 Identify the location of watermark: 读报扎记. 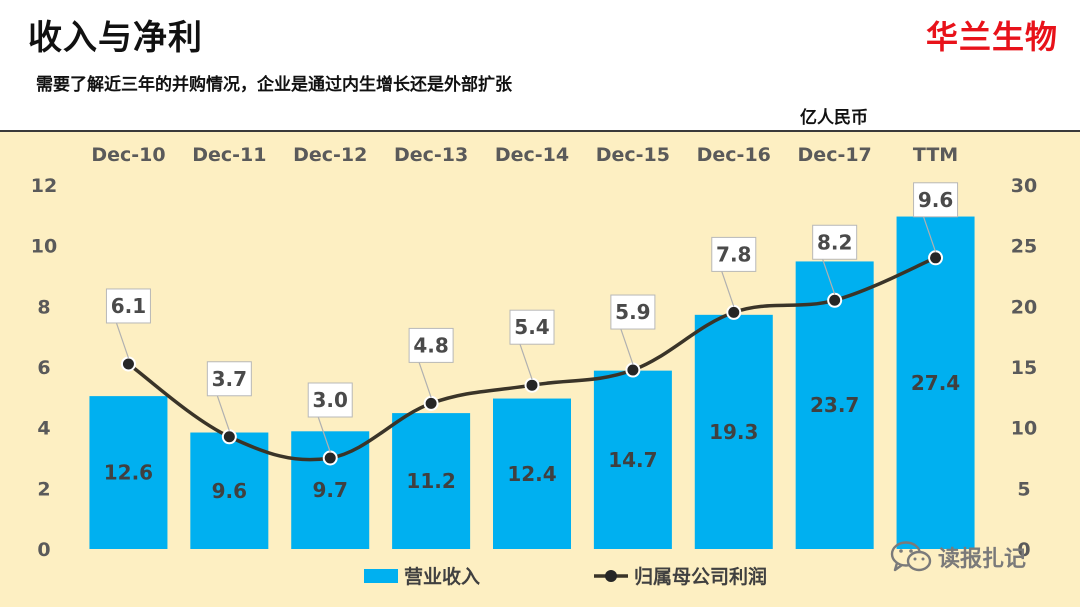
(958, 557).